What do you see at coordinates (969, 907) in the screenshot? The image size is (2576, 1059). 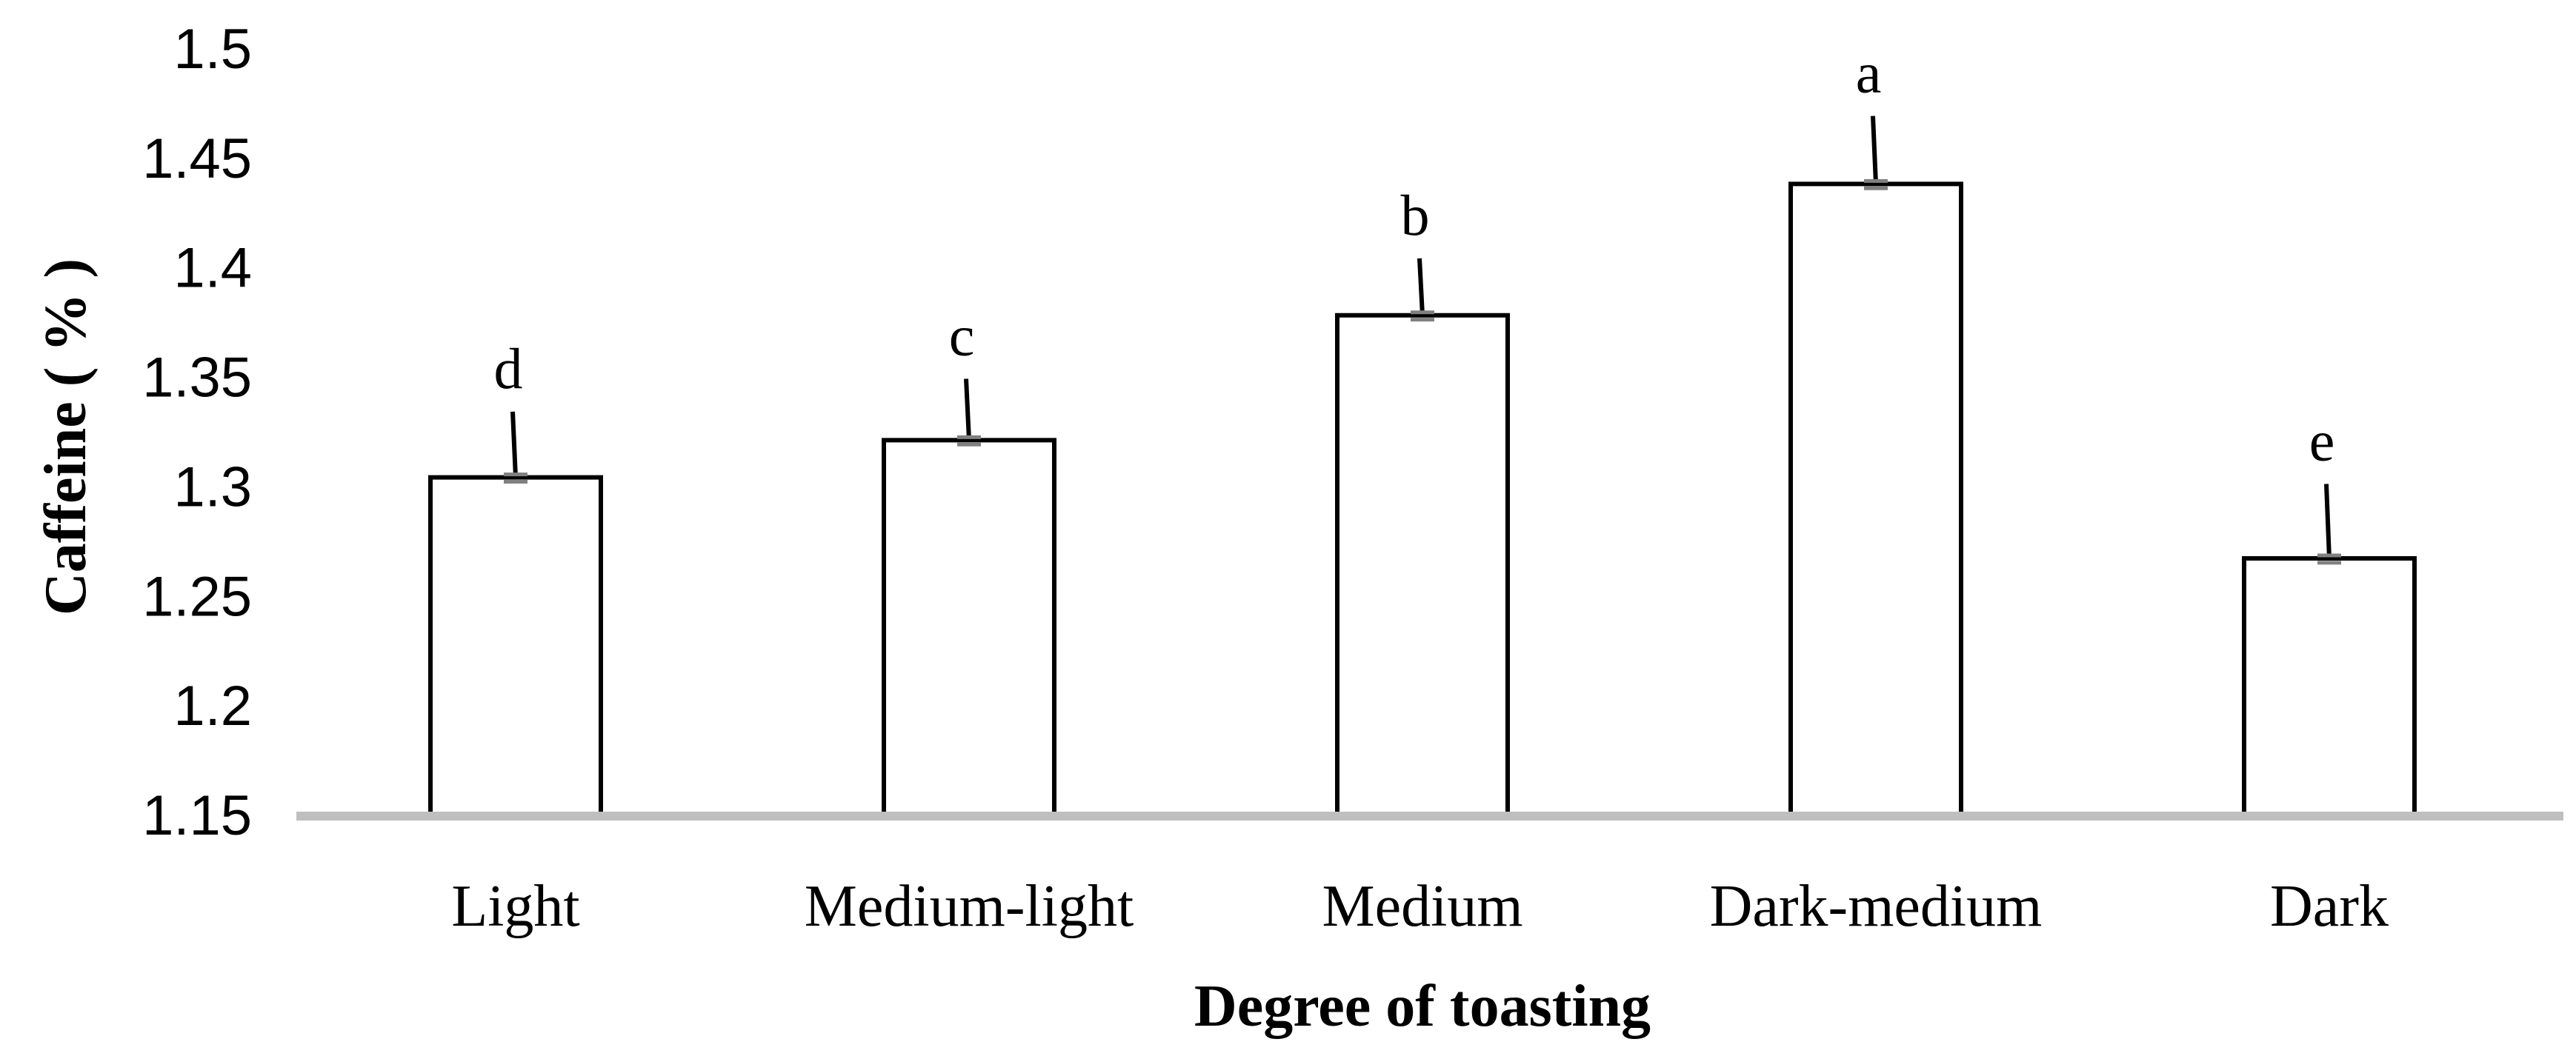 I see `x-tick-label: Medium-light` at bounding box center [969, 907].